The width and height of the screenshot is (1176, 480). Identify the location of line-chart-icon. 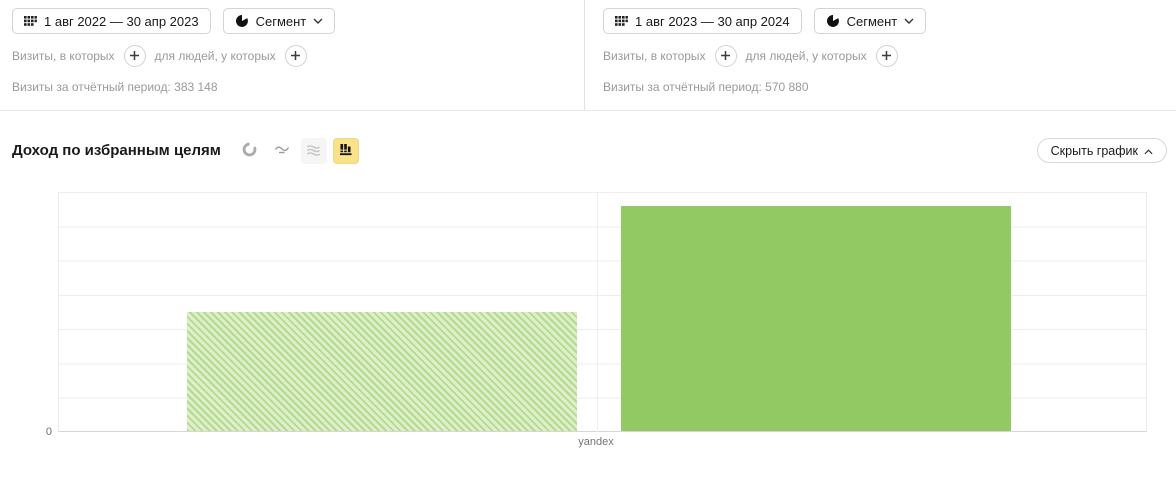
(282, 150).